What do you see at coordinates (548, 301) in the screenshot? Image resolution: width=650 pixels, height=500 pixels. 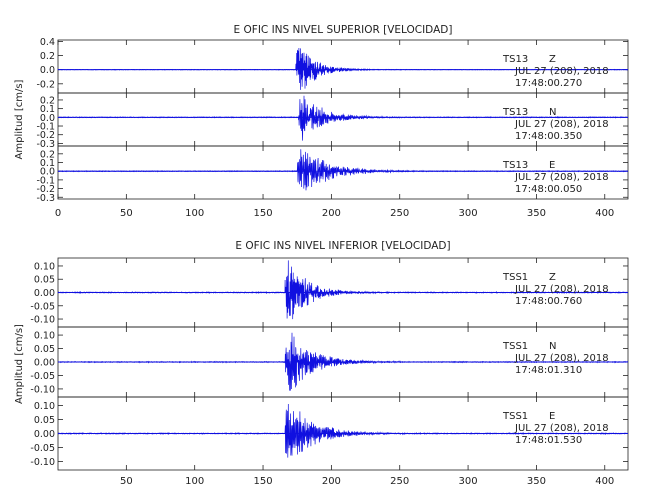 I see `record-time: 17:48:00.760` at bounding box center [548, 301].